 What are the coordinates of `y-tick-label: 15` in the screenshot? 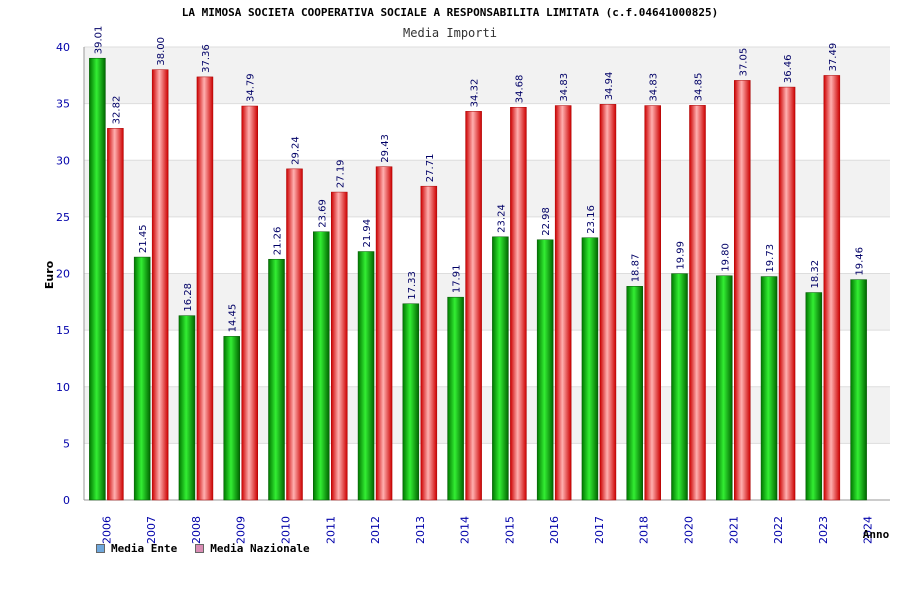 It's located at (63, 330).